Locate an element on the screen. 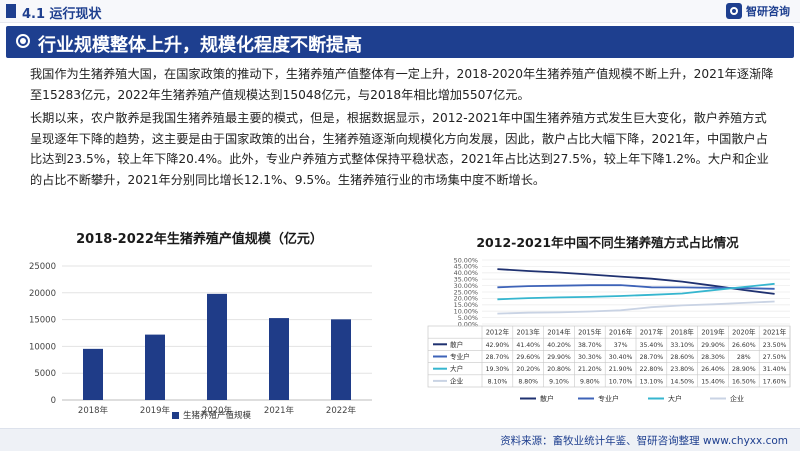 The height and width of the screenshot is (451, 800). footer: 资料来源：畜牧业统计年鉴、智研咨询整理 www.chyxx.com is located at coordinates (400, 439).